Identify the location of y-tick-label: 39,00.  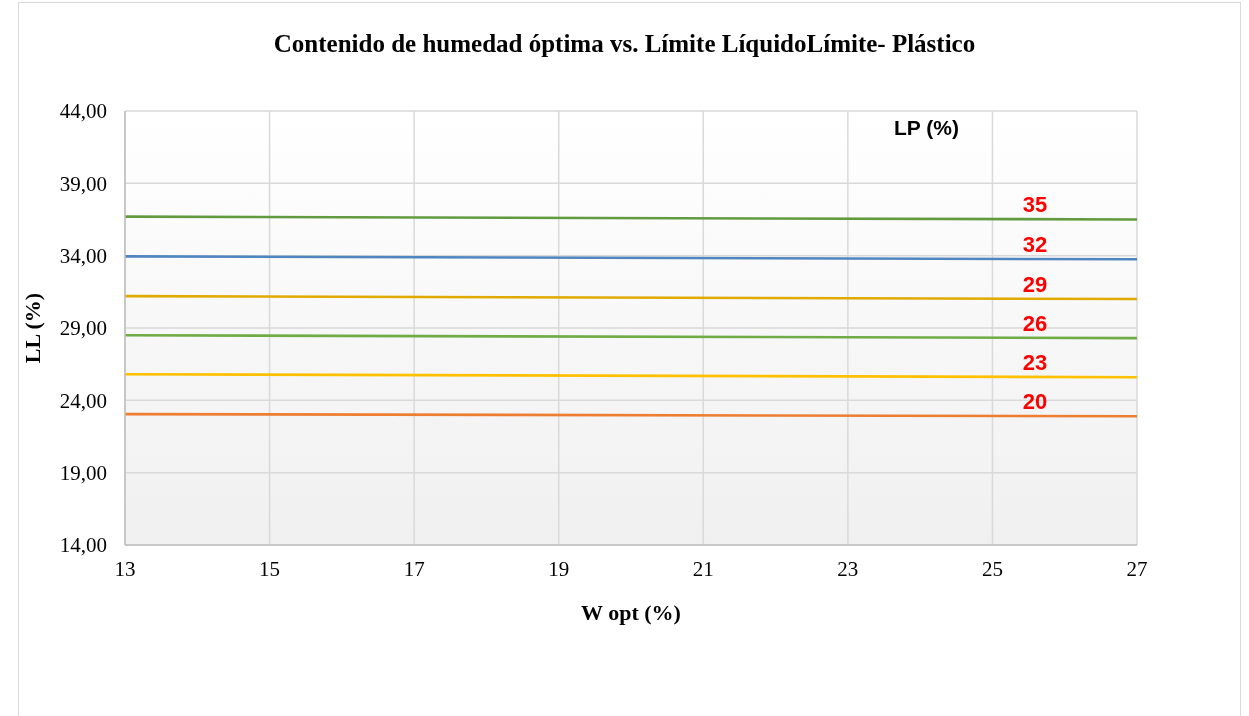
(83, 183).